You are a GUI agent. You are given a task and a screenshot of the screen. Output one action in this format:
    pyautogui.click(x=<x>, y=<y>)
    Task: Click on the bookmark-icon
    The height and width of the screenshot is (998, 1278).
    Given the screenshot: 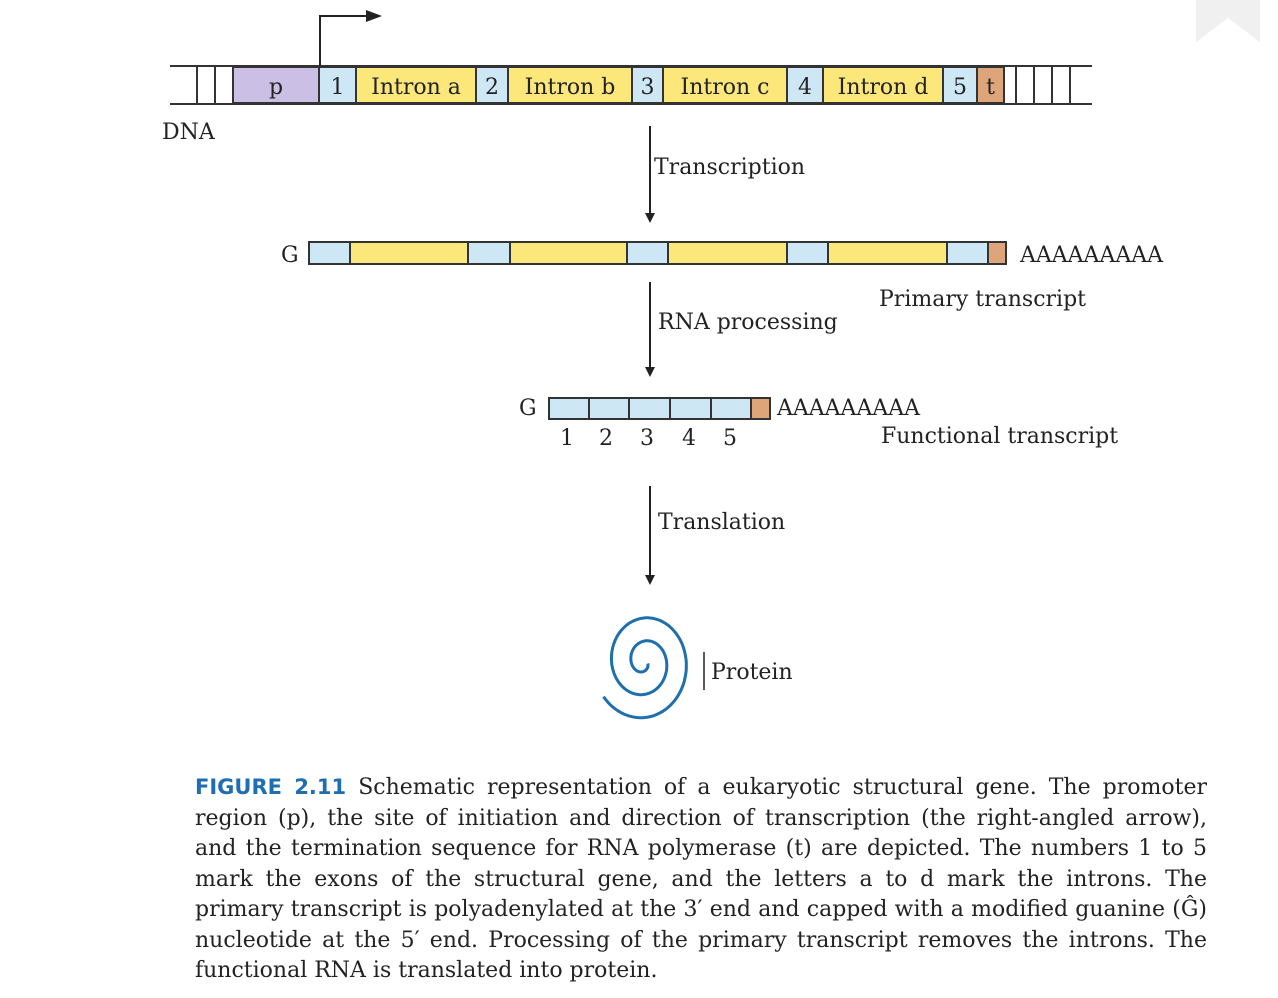 What is the action you would take?
    pyautogui.click(x=1228, y=21)
    